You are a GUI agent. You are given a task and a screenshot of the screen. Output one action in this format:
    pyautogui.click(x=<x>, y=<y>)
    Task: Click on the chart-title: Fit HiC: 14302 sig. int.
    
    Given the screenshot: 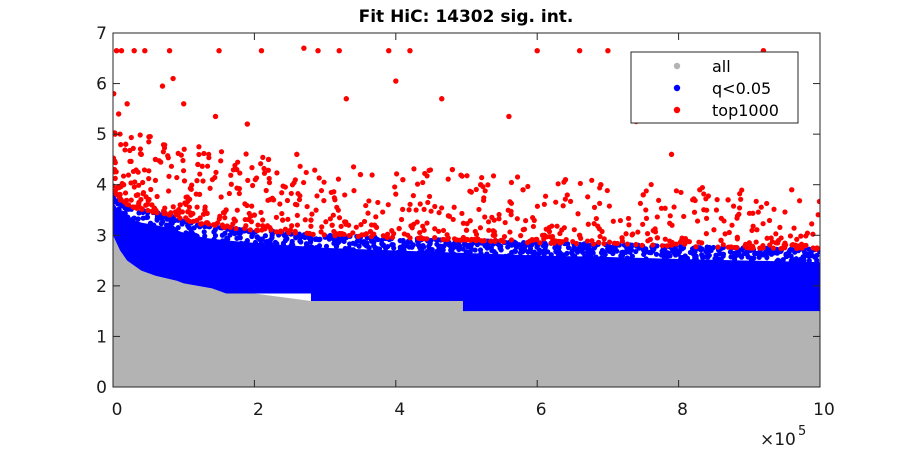 What is the action you would take?
    pyautogui.click(x=466, y=17)
    